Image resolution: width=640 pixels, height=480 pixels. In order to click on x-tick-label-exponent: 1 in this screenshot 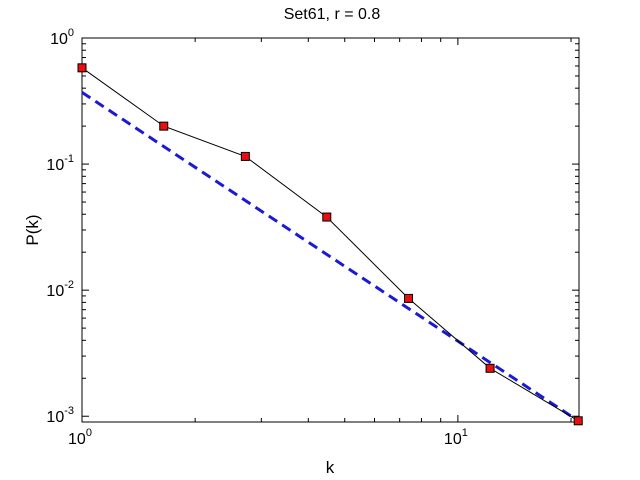, I will do `click(465, 433)`.